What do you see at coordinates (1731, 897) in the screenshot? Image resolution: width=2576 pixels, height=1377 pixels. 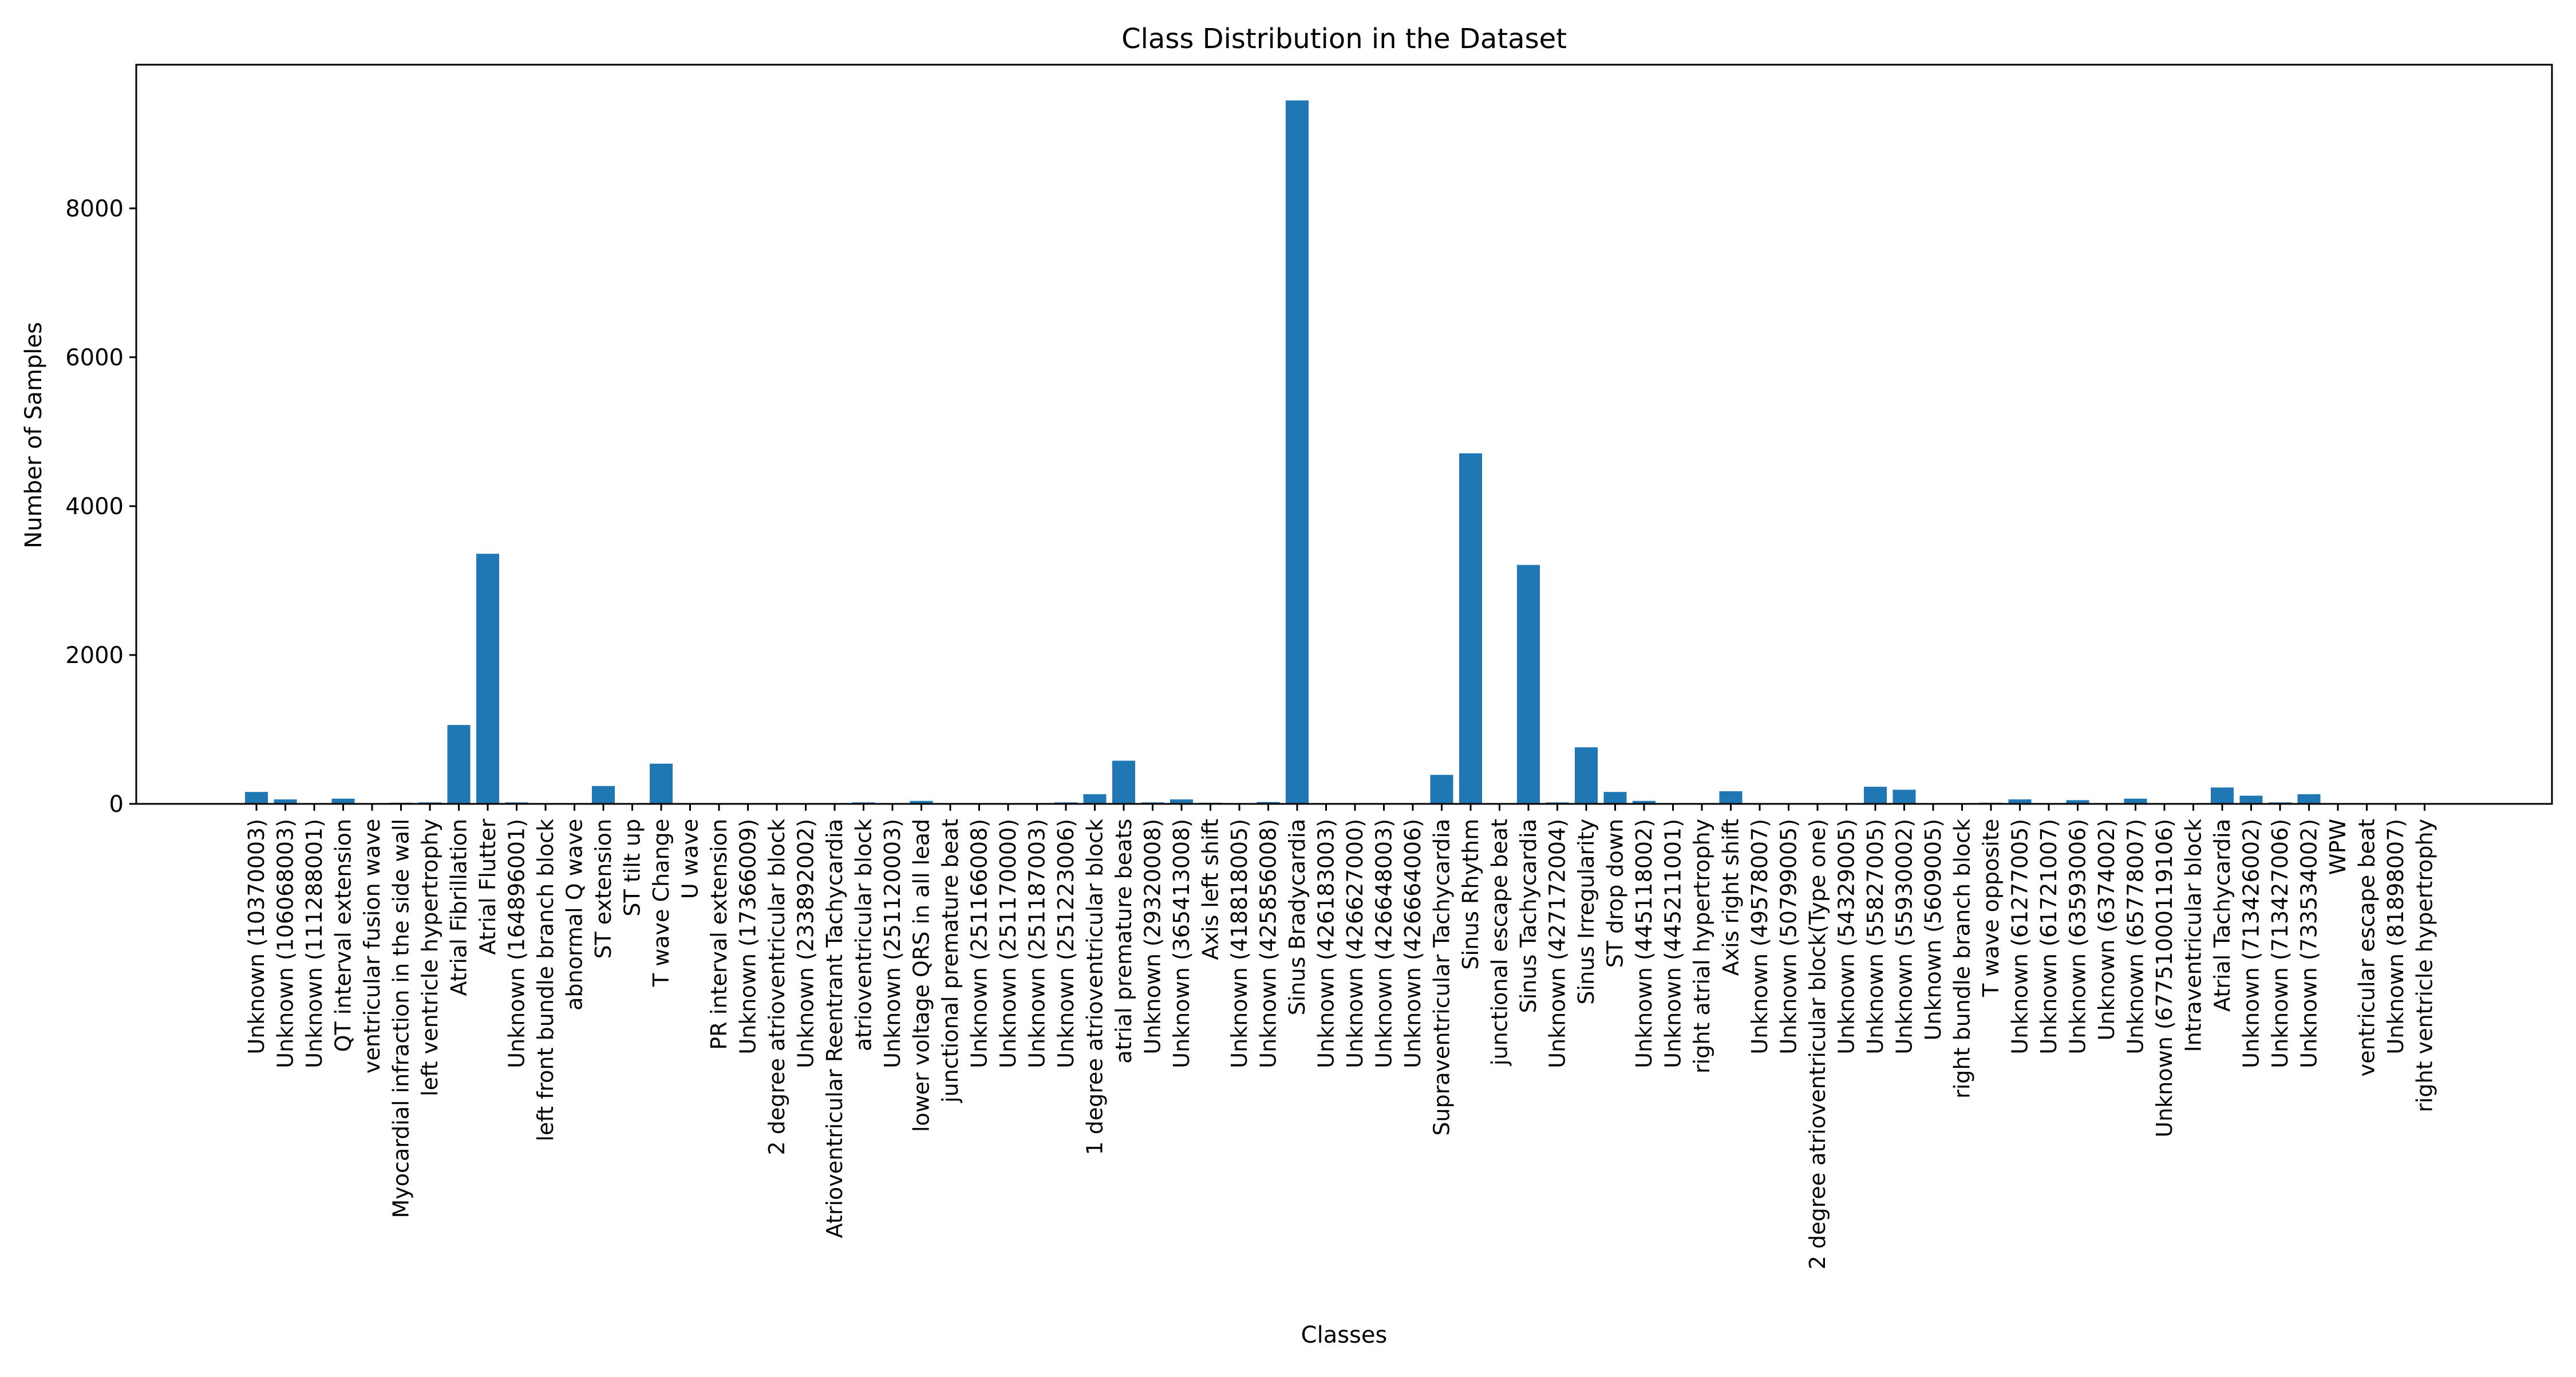 I see `x-tick-label: Axis right shift` at bounding box center [1731, 897].